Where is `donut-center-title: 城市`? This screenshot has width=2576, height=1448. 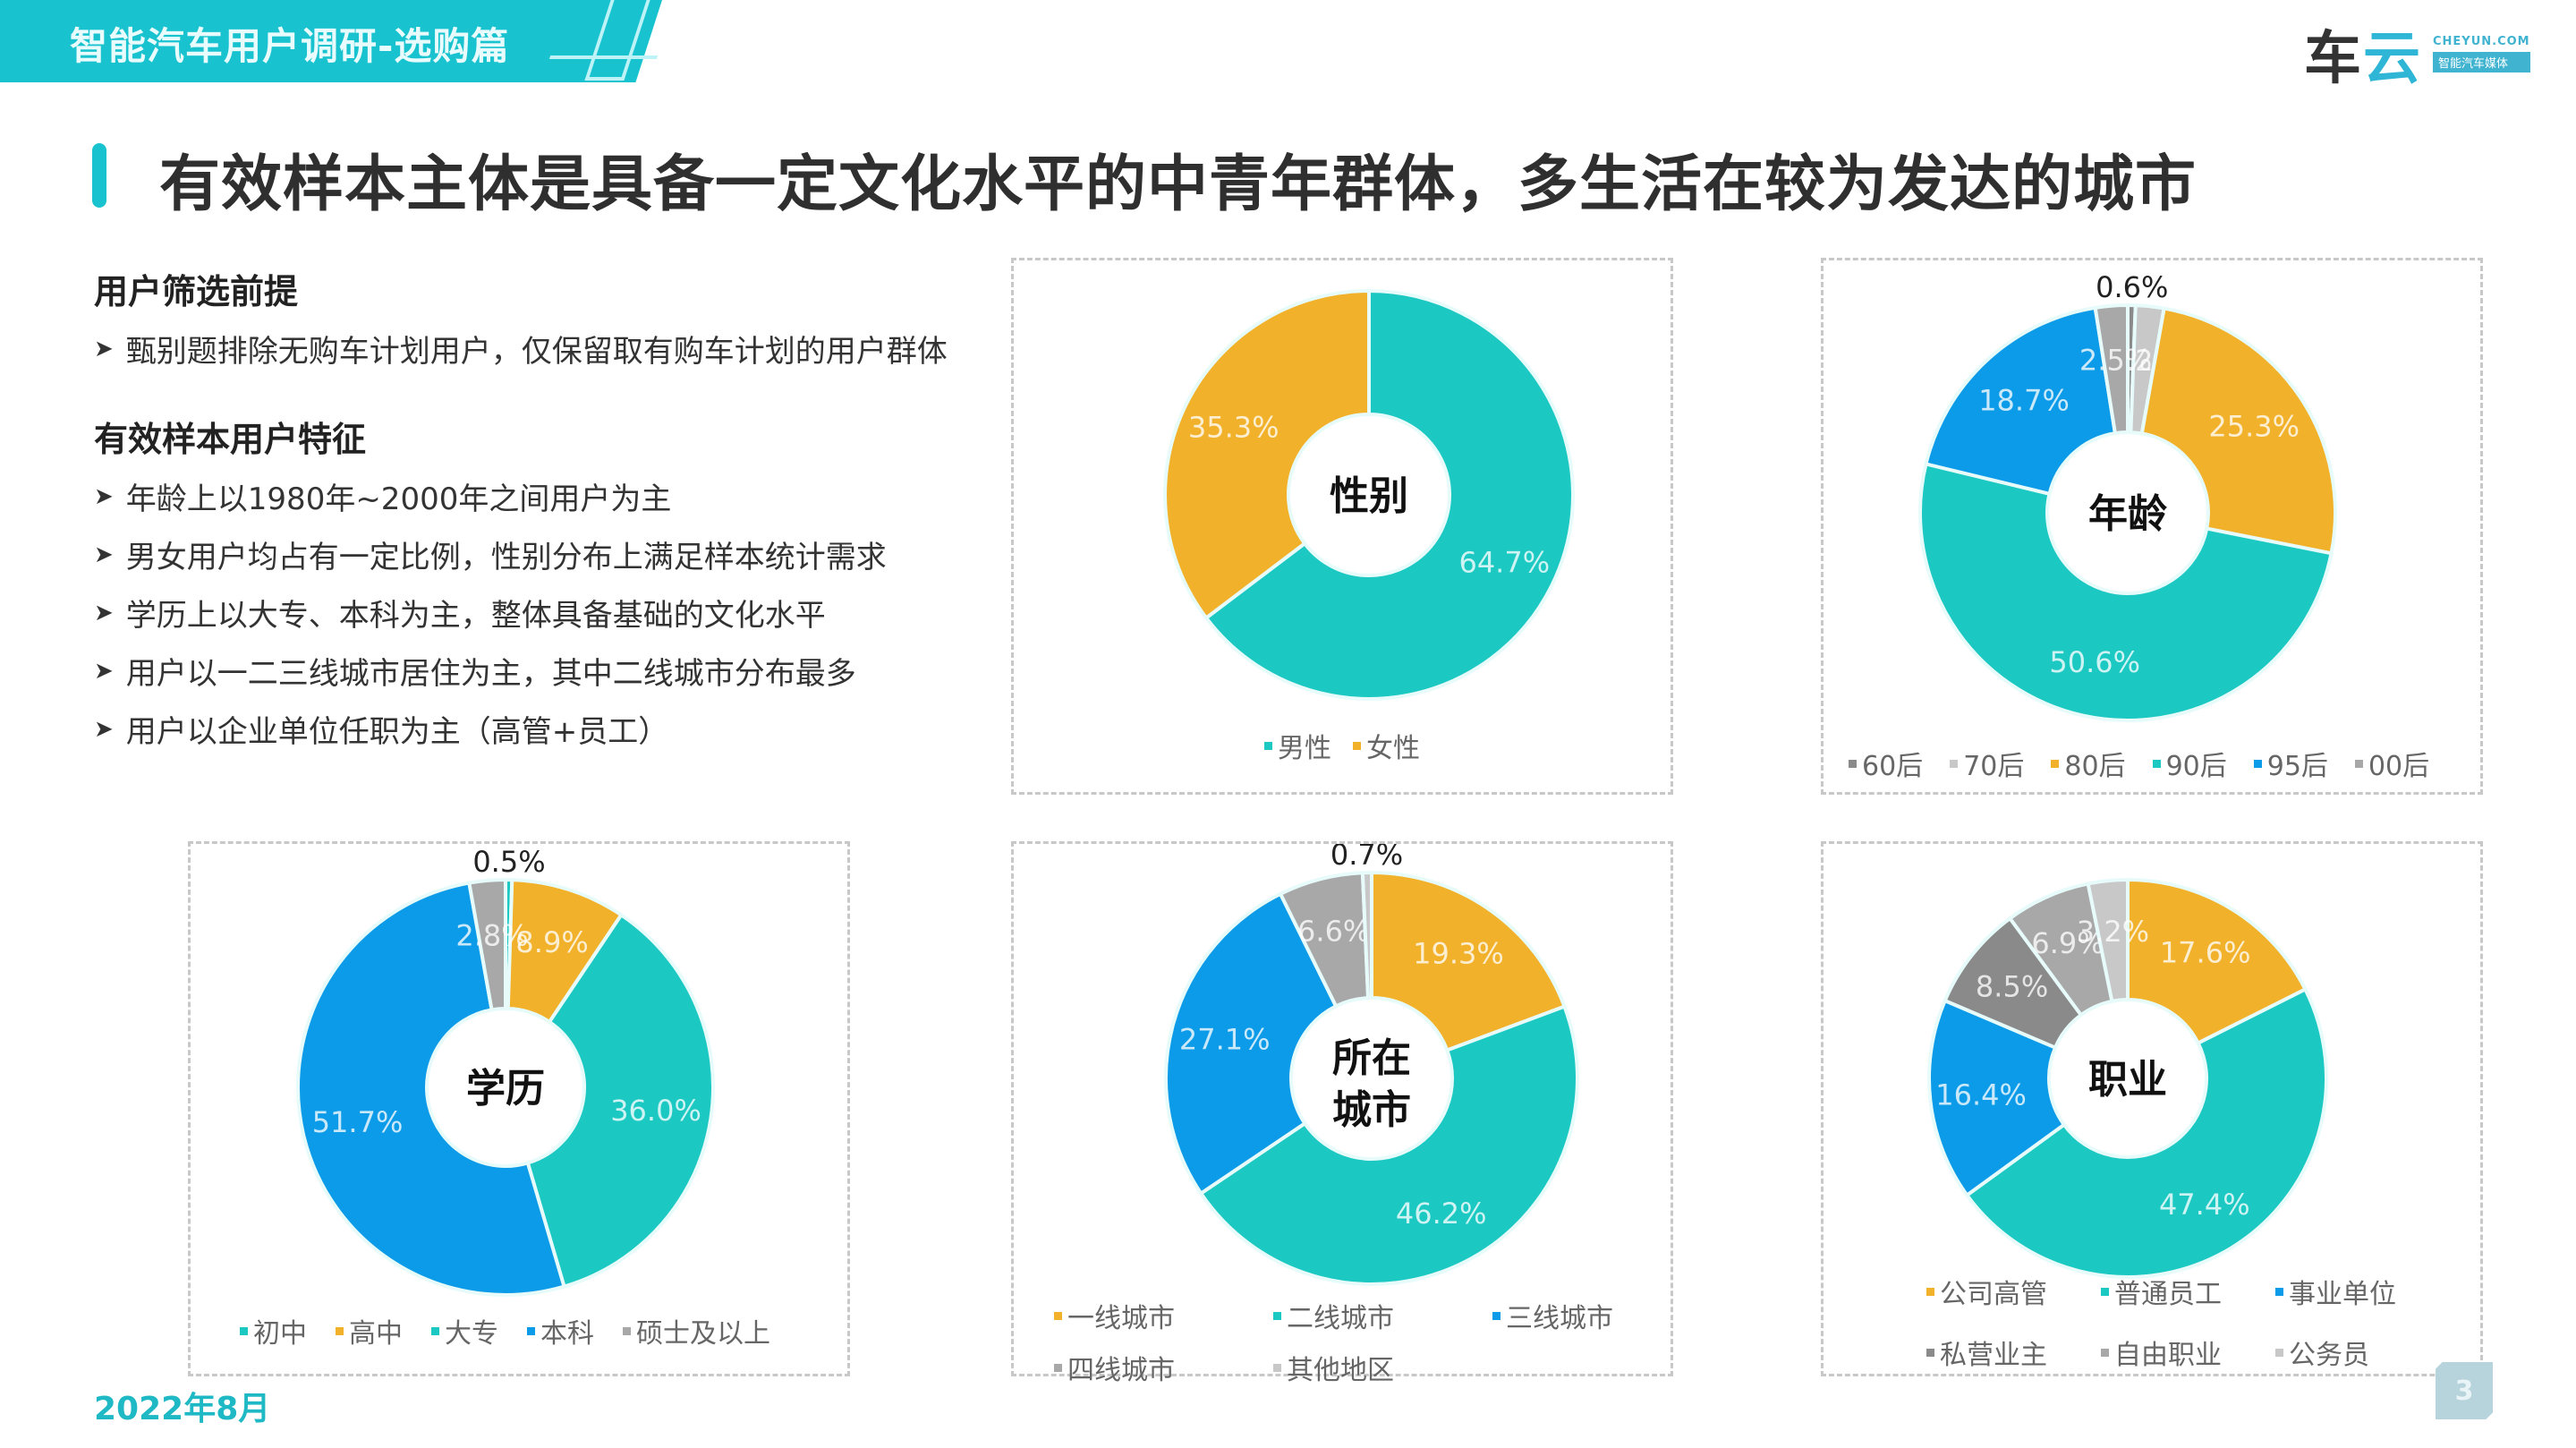
donut-center-title: 城市 is located at coordinates (1371, 1110).